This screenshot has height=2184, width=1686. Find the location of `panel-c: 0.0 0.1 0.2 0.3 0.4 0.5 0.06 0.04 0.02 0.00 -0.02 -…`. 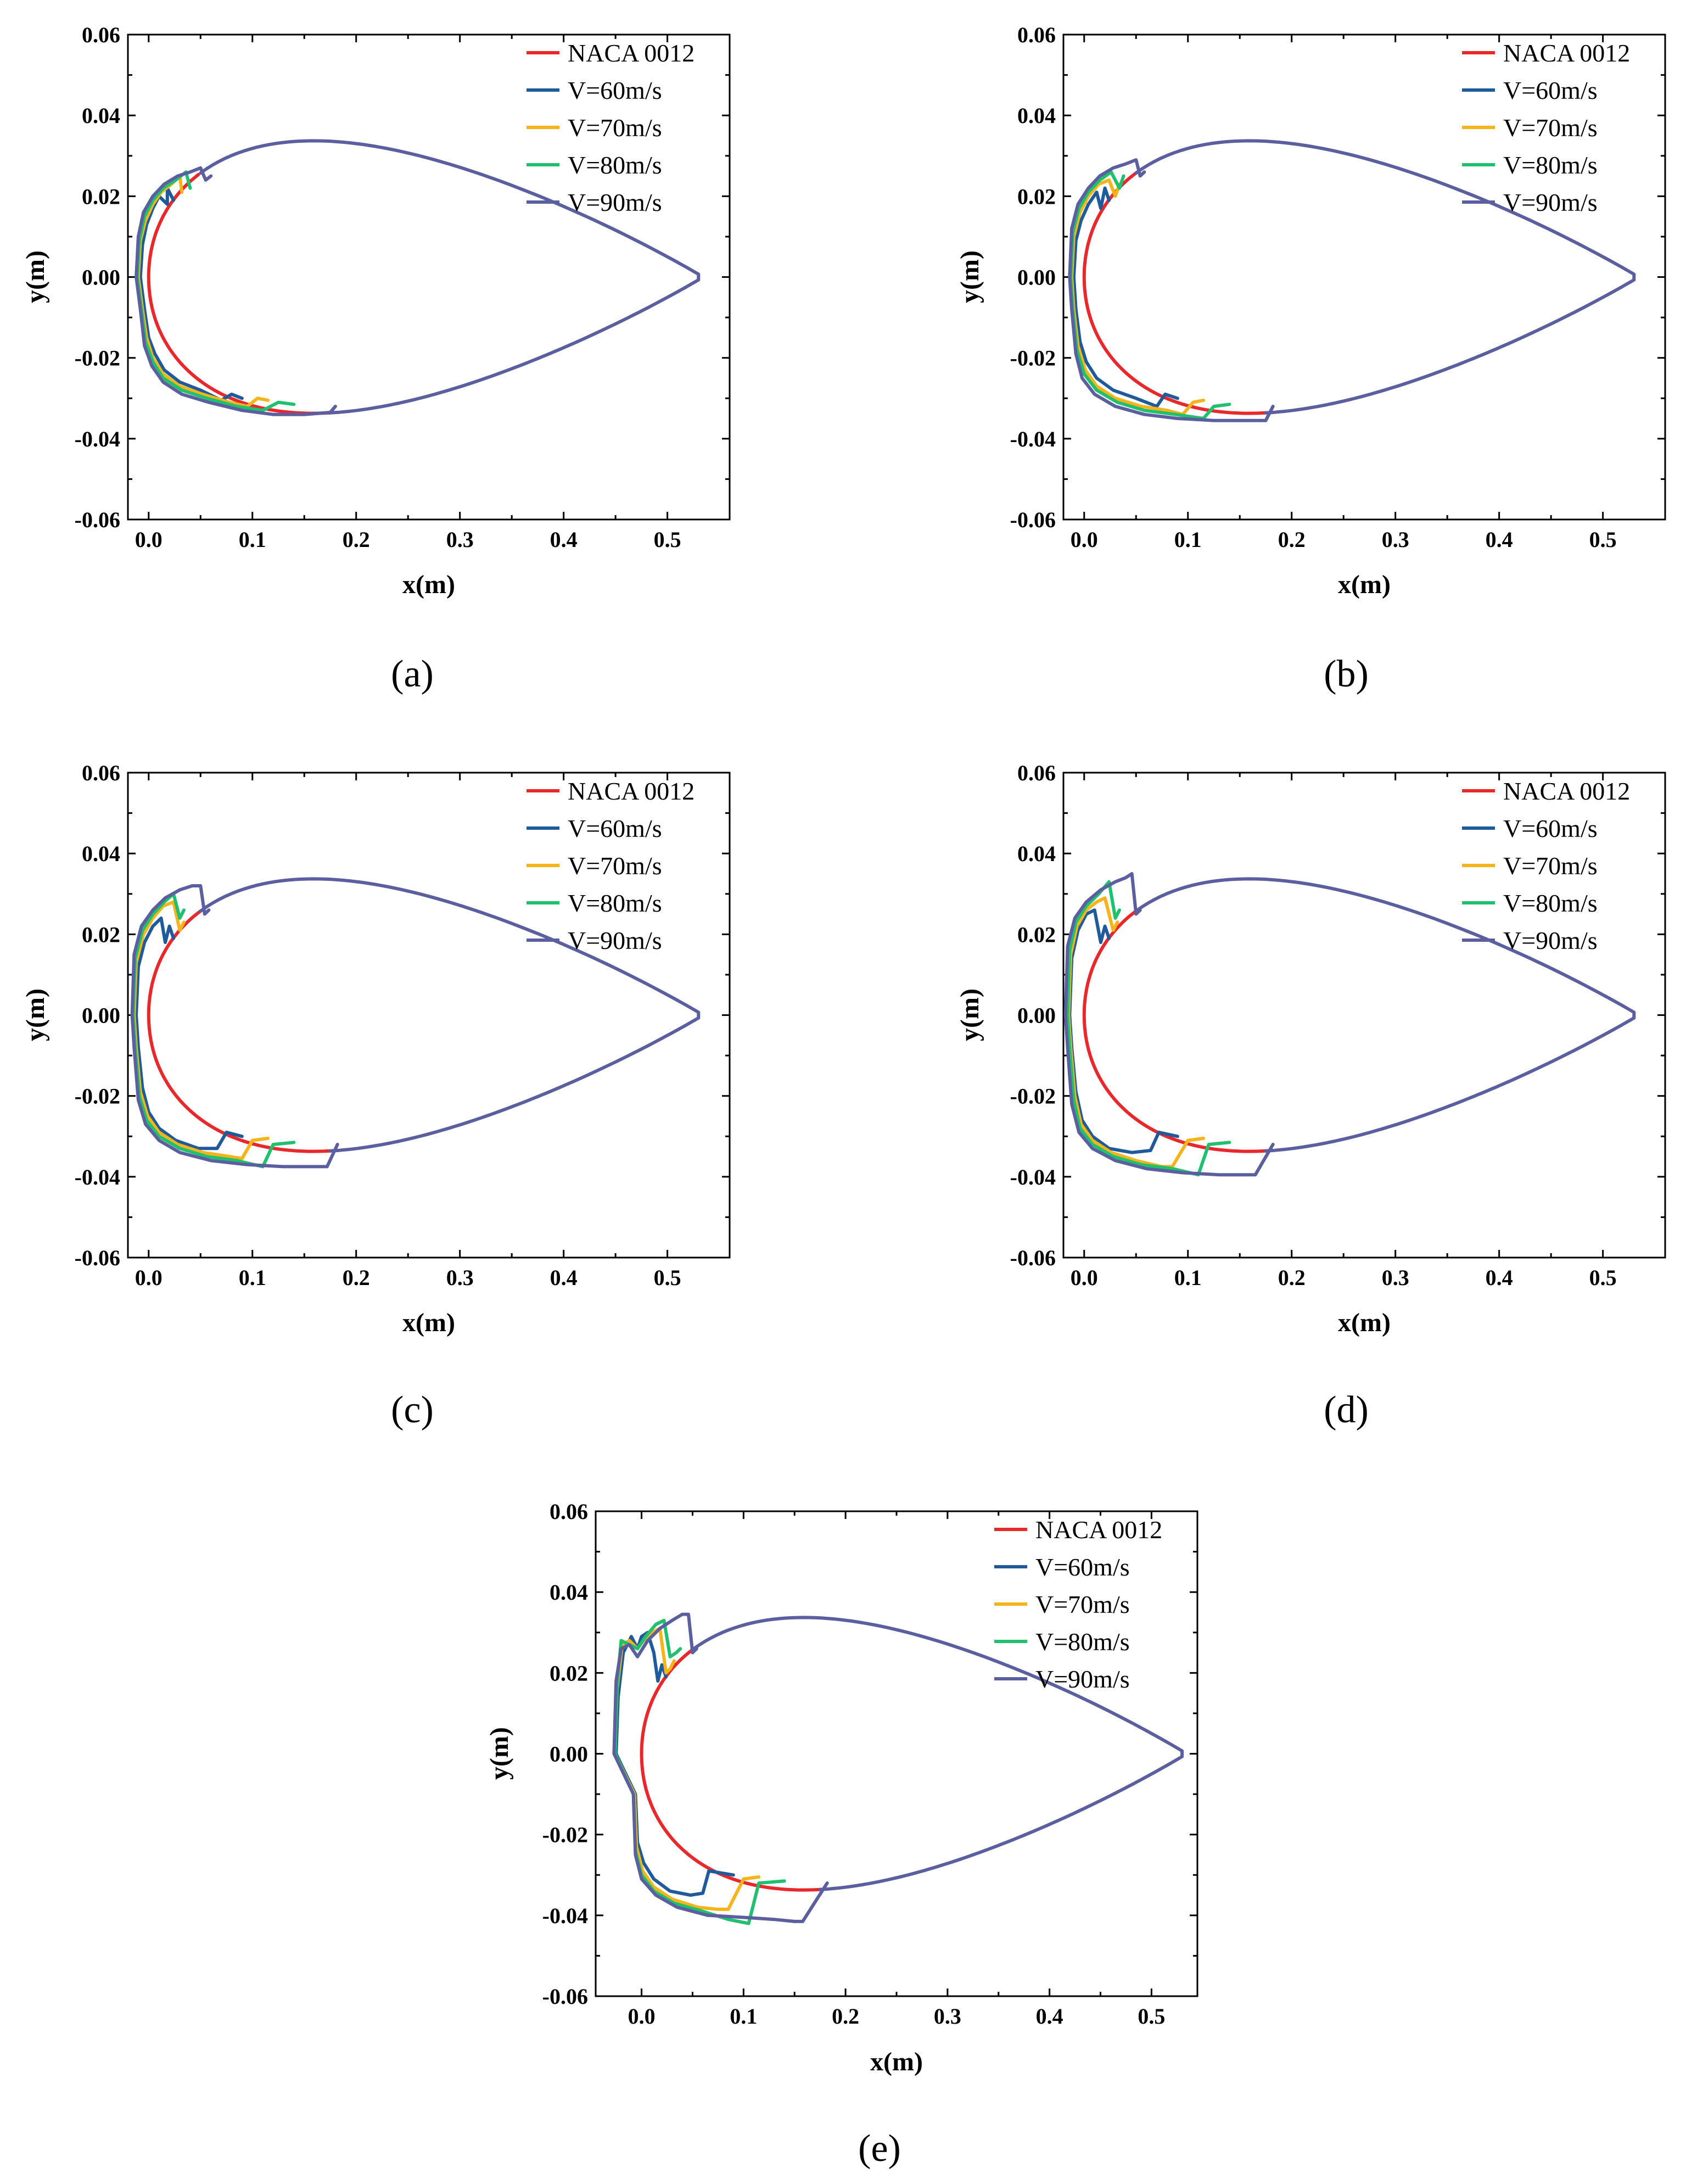

panel-c: 0.0 0.1 0.2 0.3 0.4 0.5 0.06 0.04 0.02 0.00 -0.02 -… is located at coordinates (376, 1049).